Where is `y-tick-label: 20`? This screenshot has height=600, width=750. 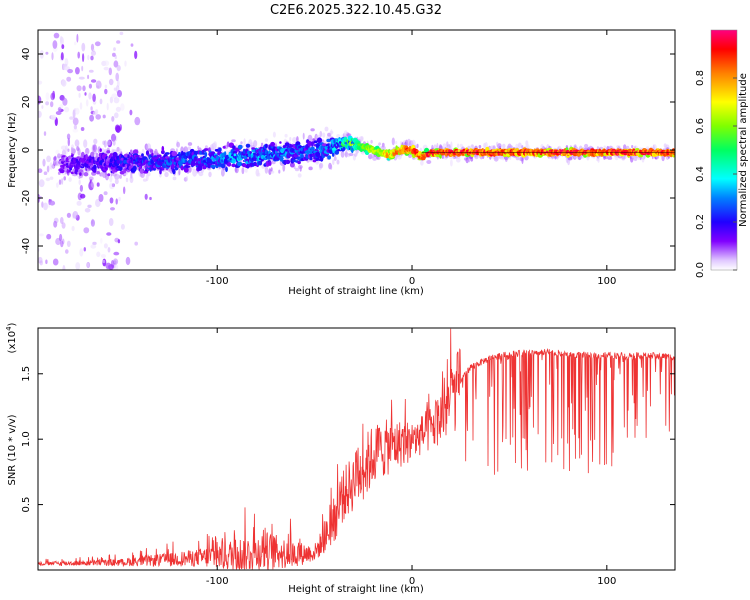
y-tick-label: 20 is located at coordinates (26, 102).